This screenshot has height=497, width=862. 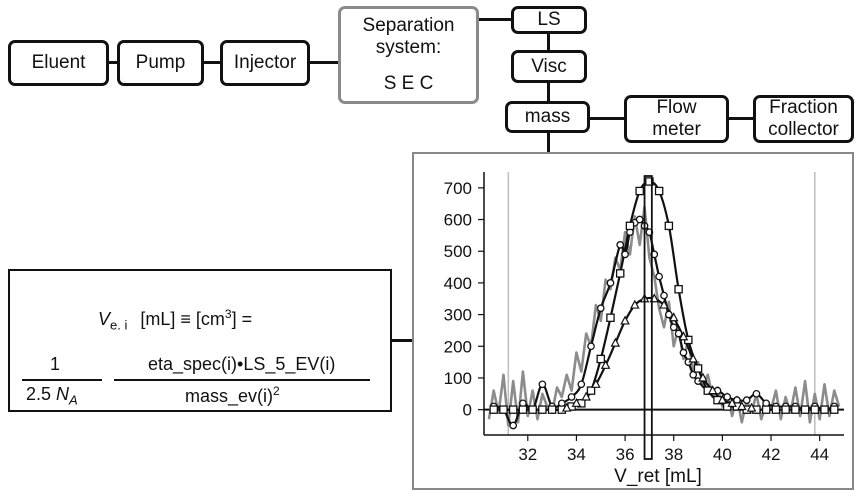 I want to click on fraction1-bar, so click(x=62, y=380).